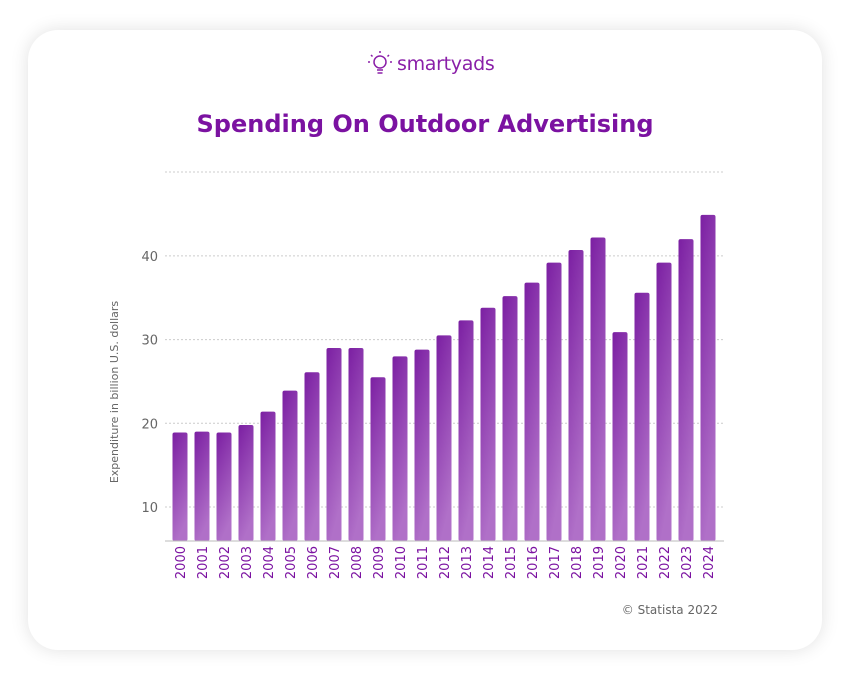  Describe the element at coordinates (532, 411) in the screenshot. I see `bar-2016` at that location.